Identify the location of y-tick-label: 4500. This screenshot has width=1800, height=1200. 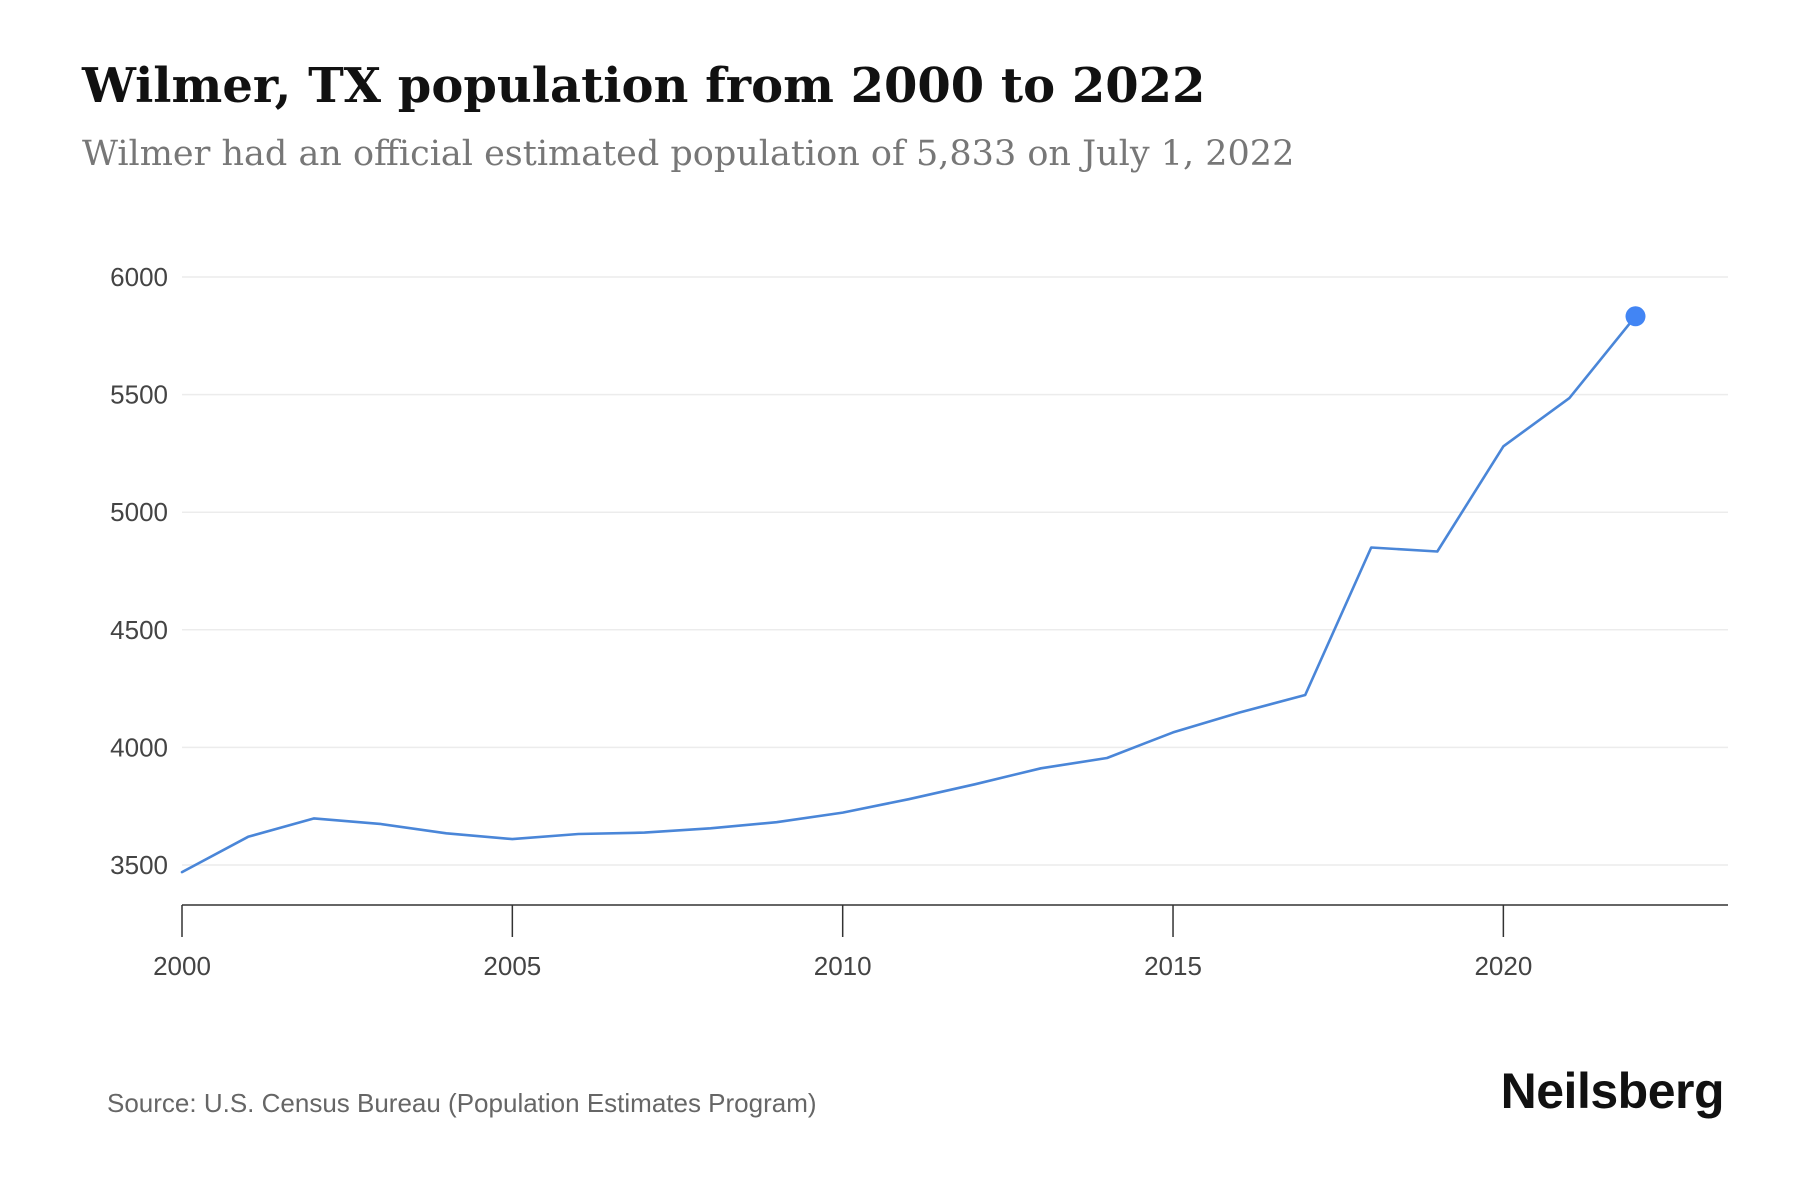
(139, 630).